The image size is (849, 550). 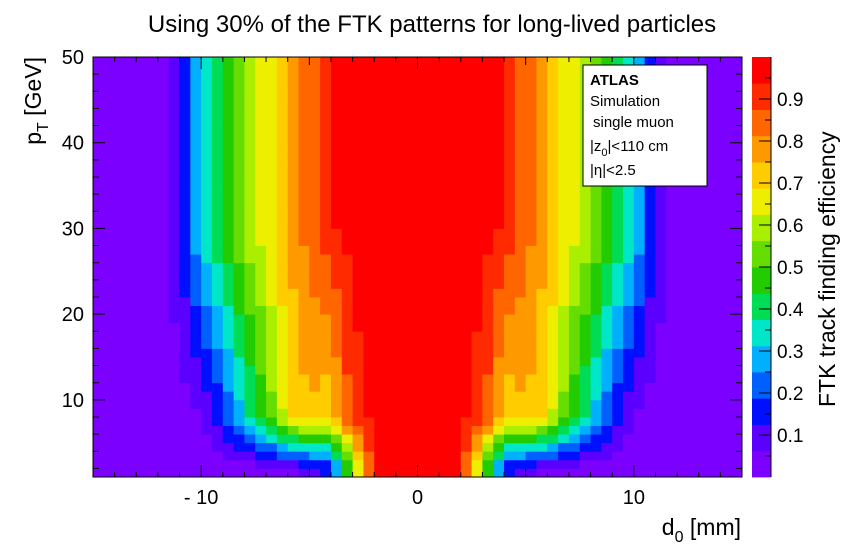 What do you see at coordinates (790, 184) in the screenshot?
I see `colorbar-tick-label: 0.7` at bounding box center [790, 184].